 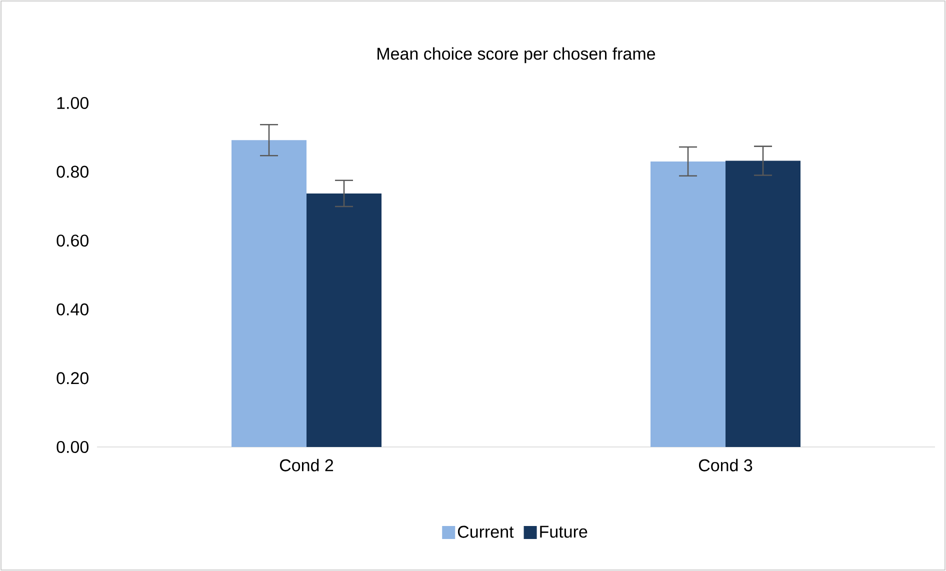 I want to click on y-tick-label: 1.00, so click(x=72, y=103).